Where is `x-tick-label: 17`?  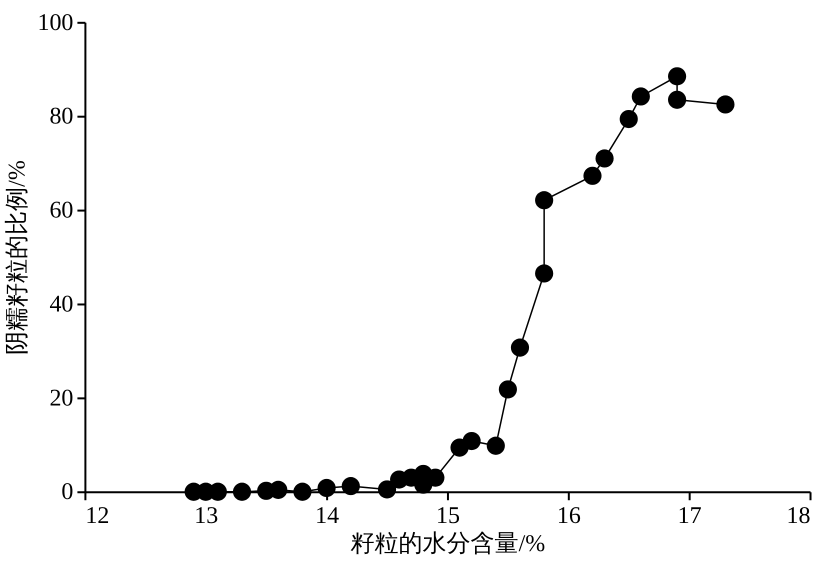 x-tick-label: 17 is located at coordinates (690, 516).